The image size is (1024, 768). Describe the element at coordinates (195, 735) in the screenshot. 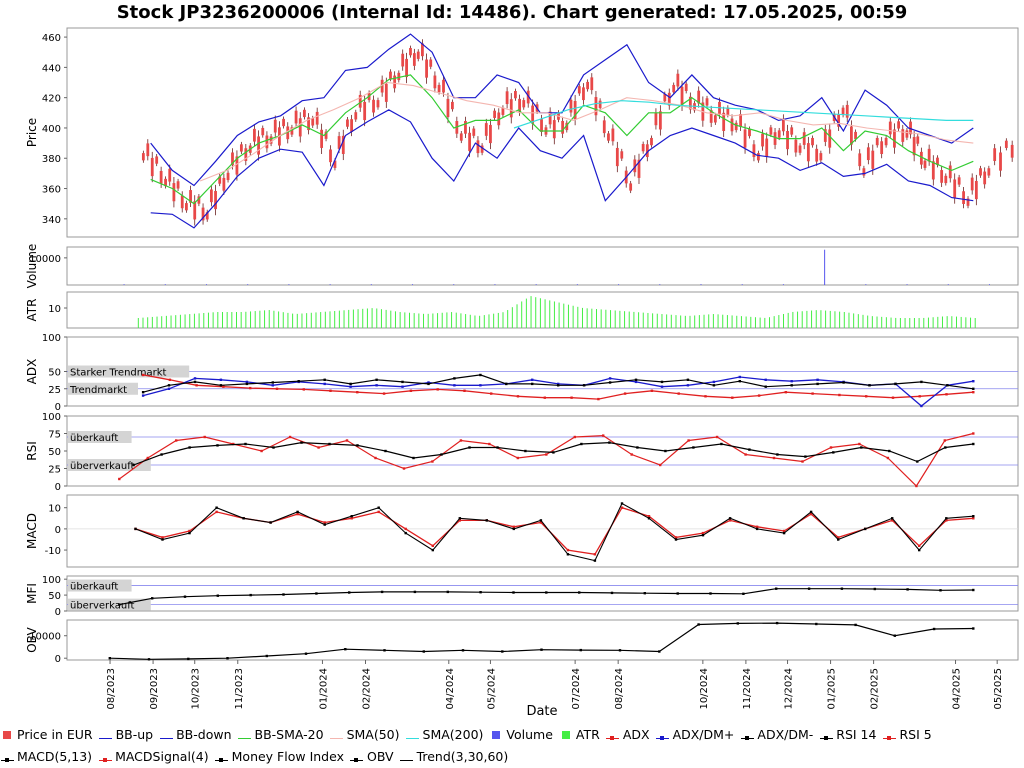

I see `legend-item: BB-down` at that location.